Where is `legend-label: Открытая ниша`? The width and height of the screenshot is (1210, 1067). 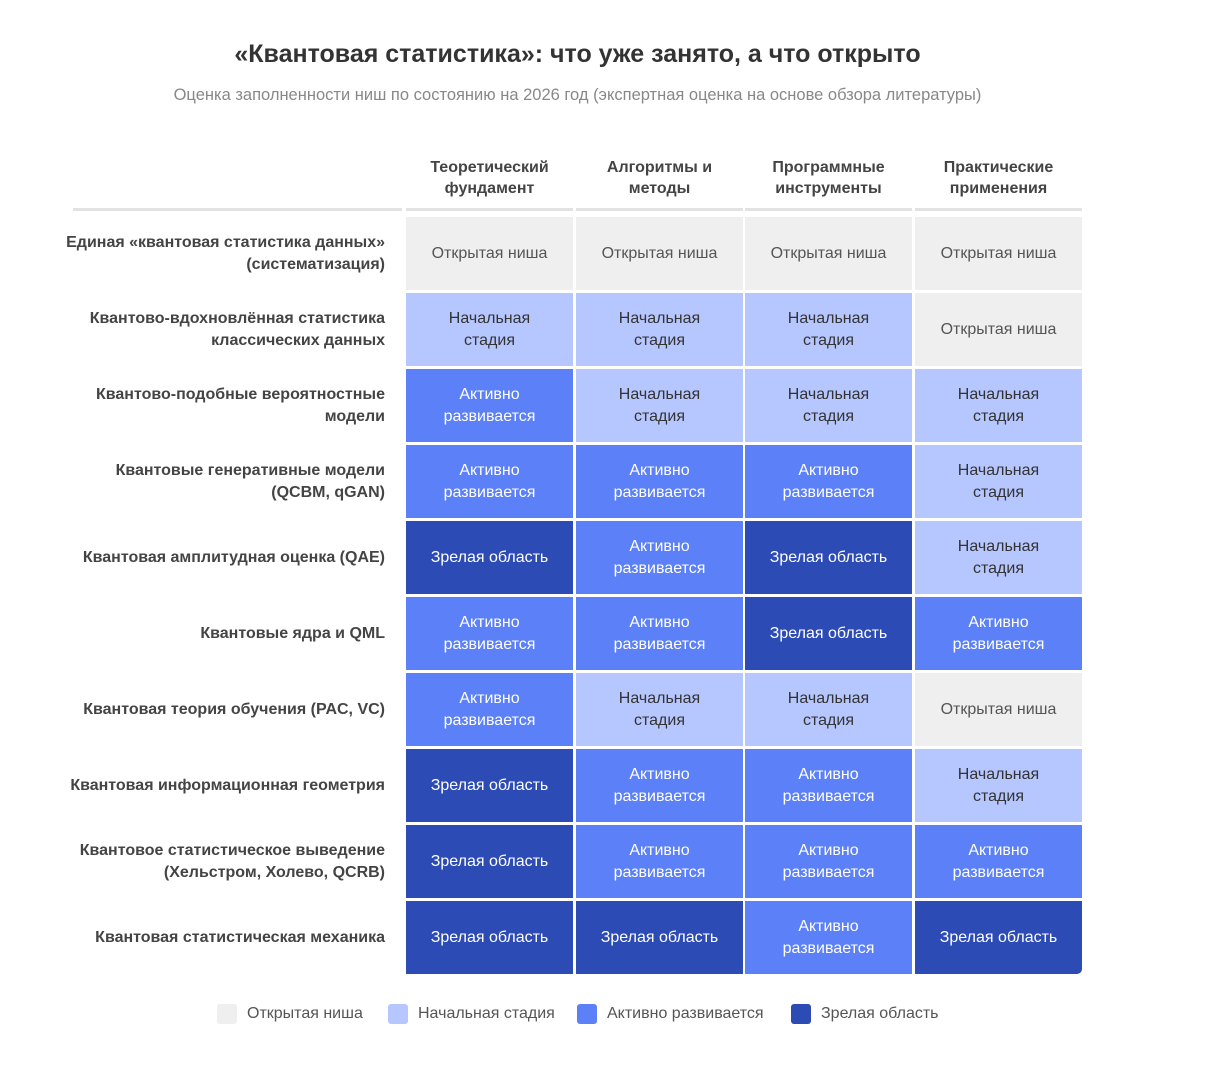
legend-label: Открытая ниша is located at coordinates (305, 1013).